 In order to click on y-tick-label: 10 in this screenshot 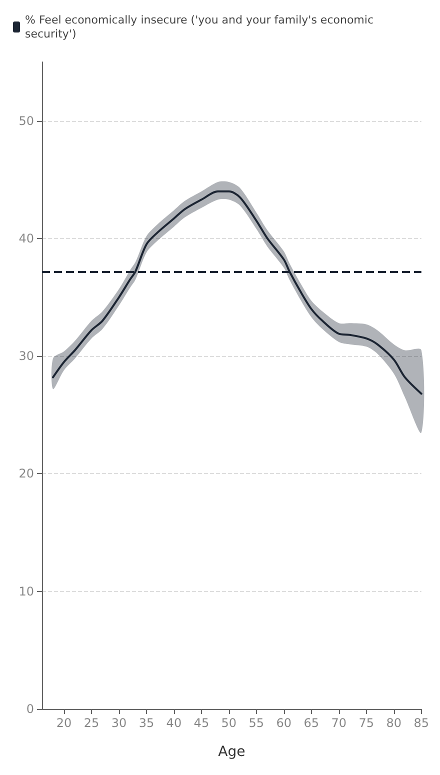, I will do `click(26, 591)`.